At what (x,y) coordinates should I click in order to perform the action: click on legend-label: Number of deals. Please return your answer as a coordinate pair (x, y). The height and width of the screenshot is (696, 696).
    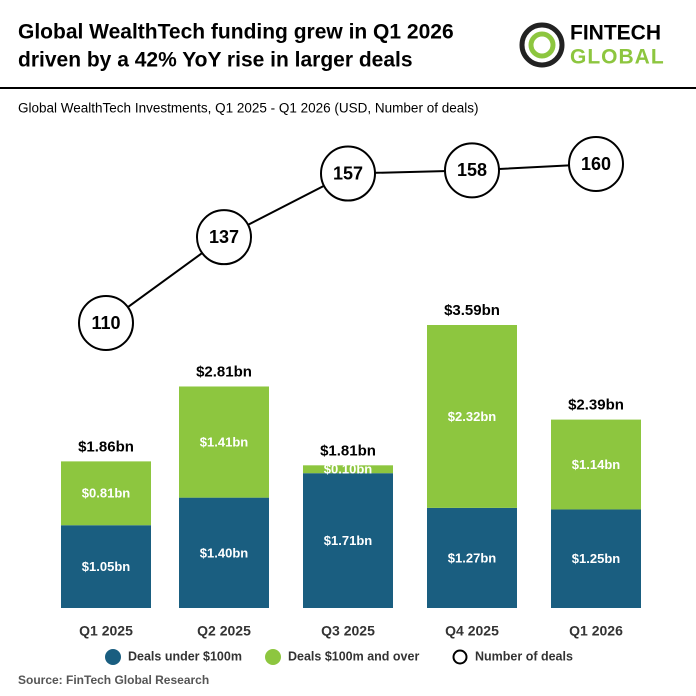
    Looking at the image, I should click on (524, 656).